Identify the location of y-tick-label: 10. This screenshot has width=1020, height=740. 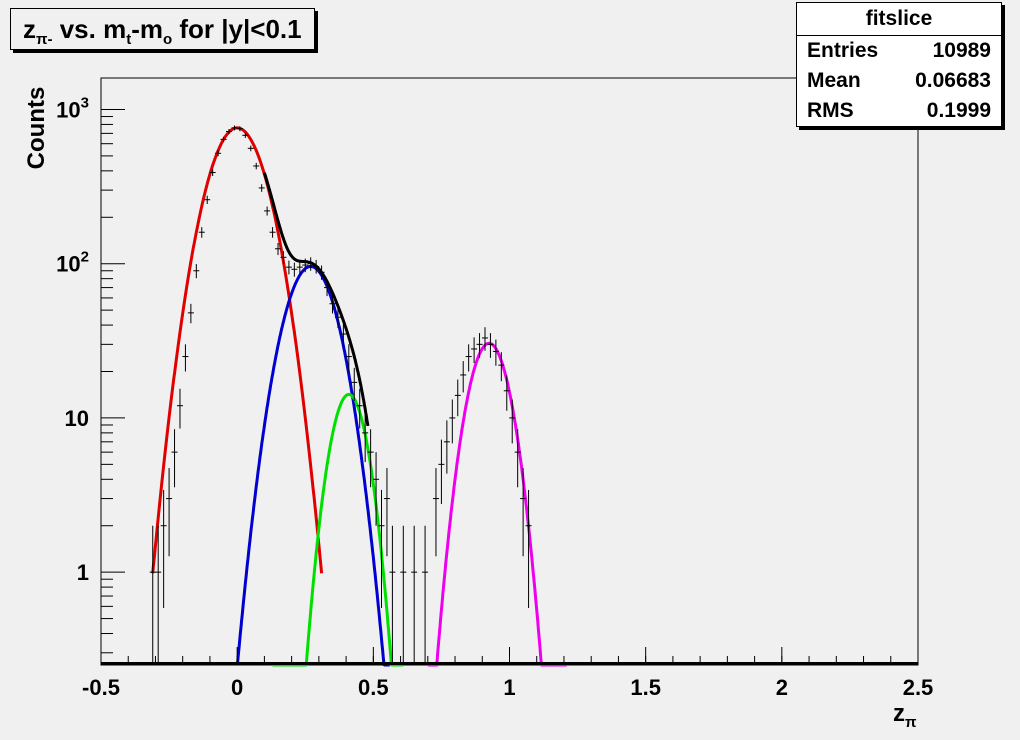
(77, 418).